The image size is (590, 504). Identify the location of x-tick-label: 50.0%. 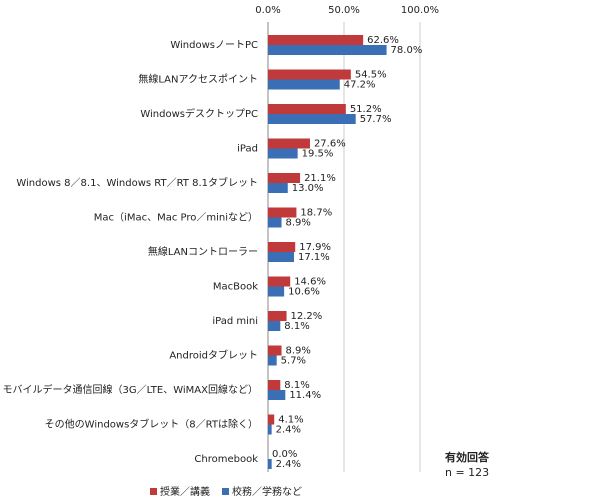
(344, 10).